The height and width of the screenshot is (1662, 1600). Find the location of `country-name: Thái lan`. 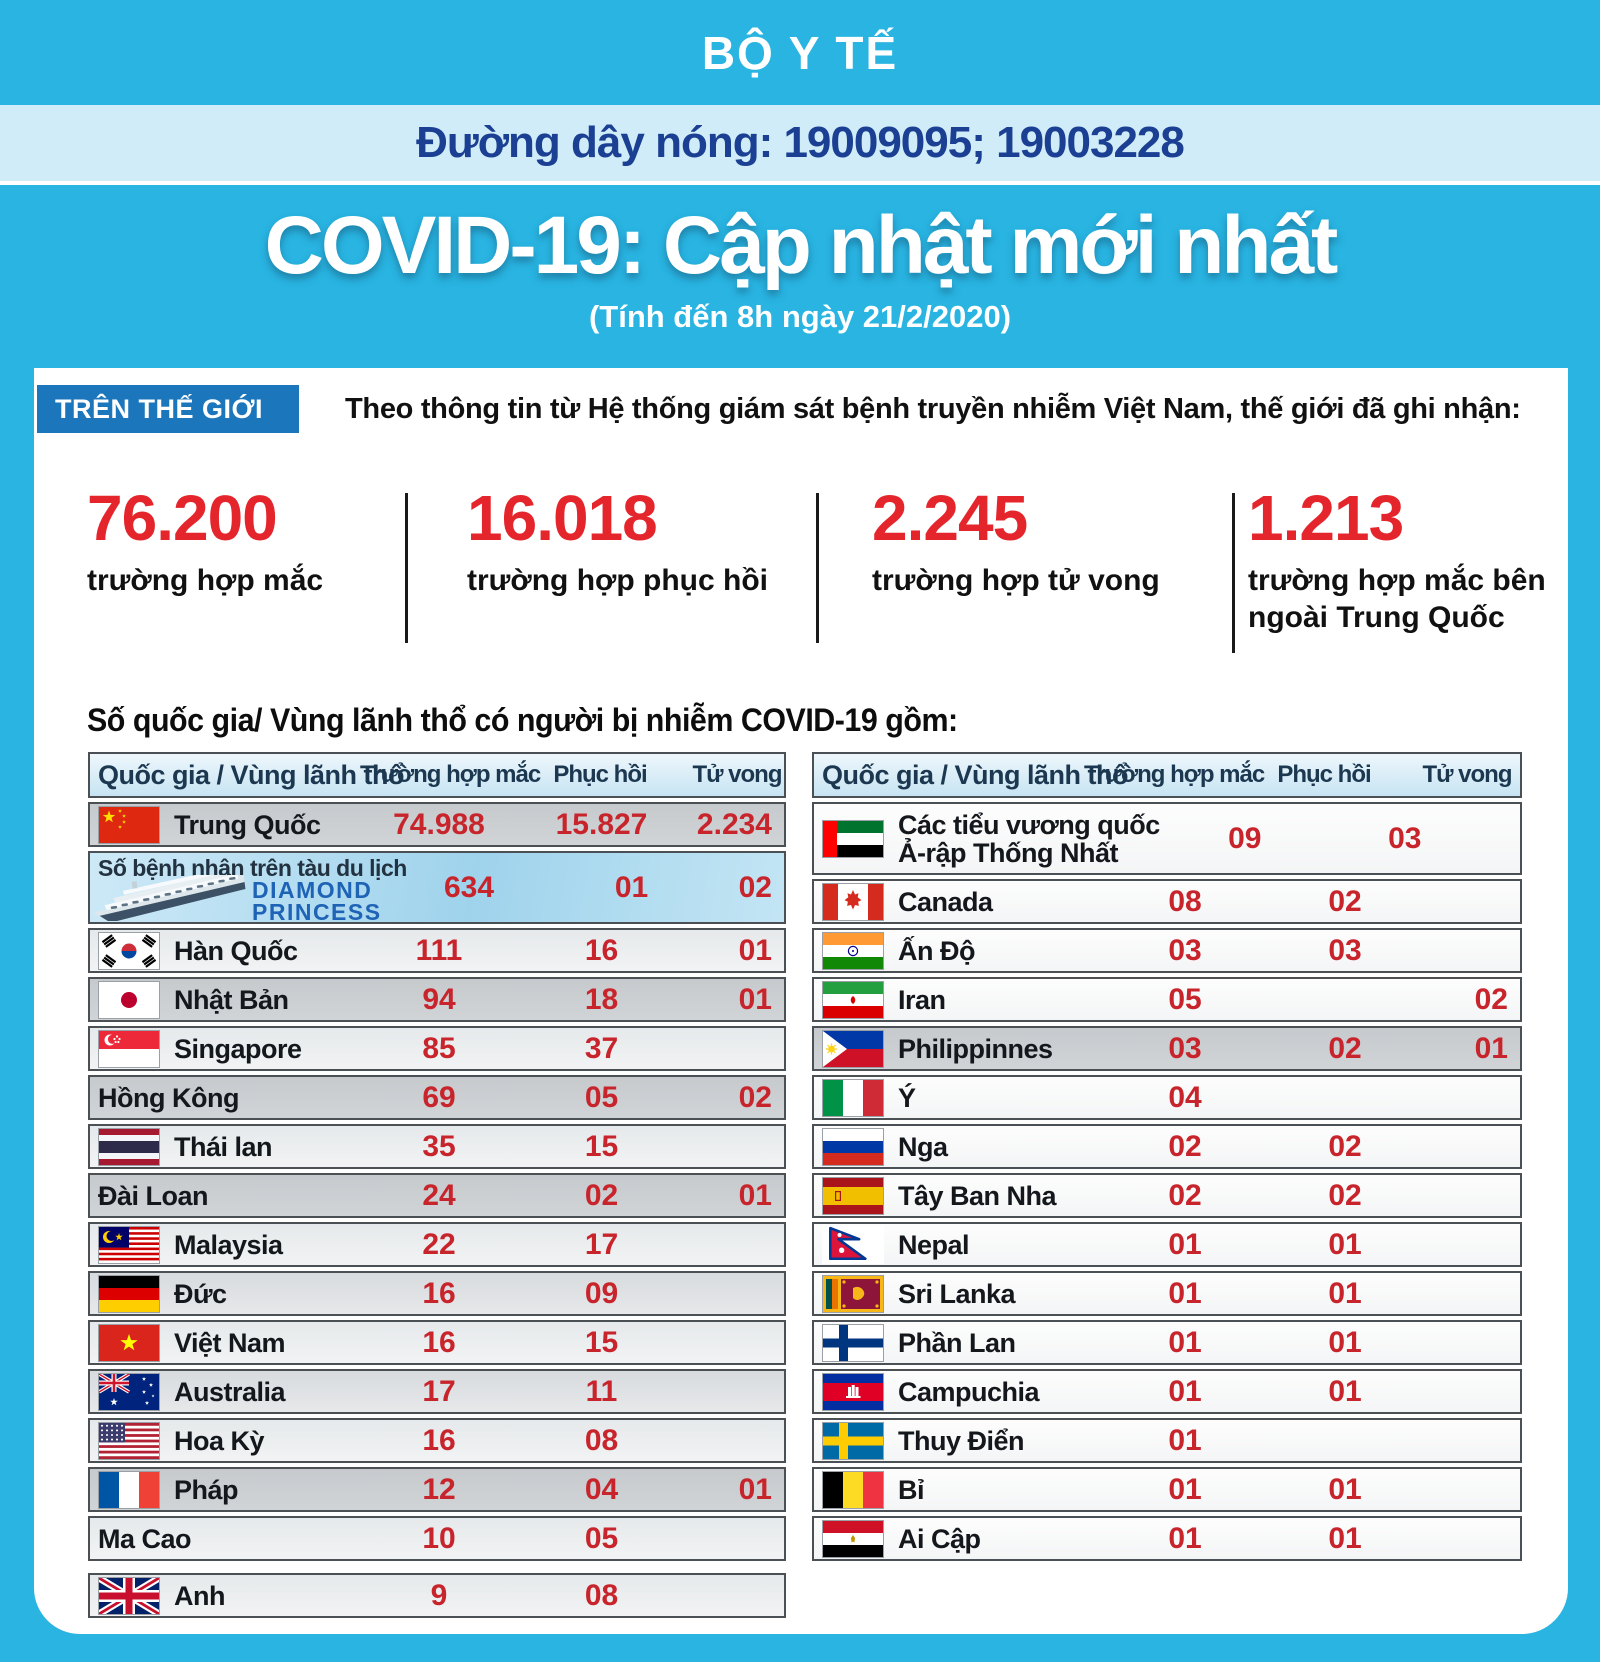

country-name: Thái lan is located at coordinates (223, 1146).